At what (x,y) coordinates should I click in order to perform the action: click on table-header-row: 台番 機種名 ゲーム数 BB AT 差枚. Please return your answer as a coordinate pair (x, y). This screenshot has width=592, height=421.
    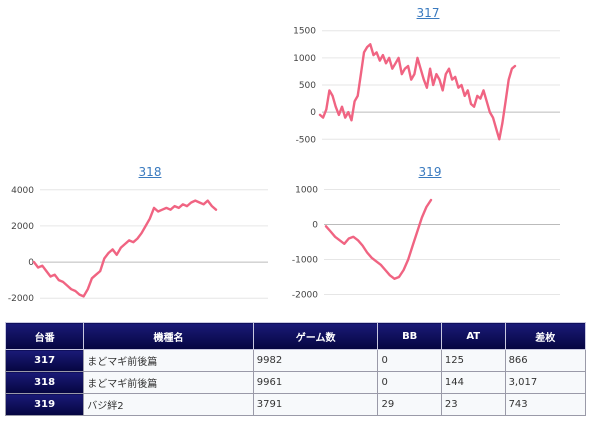
    Looking at the image, I should click on (295, 336).